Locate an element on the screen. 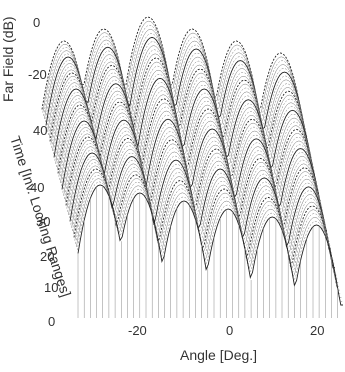 The image size is (345, 372). x-tick-1: 0 is located at coordinates (229, 330).